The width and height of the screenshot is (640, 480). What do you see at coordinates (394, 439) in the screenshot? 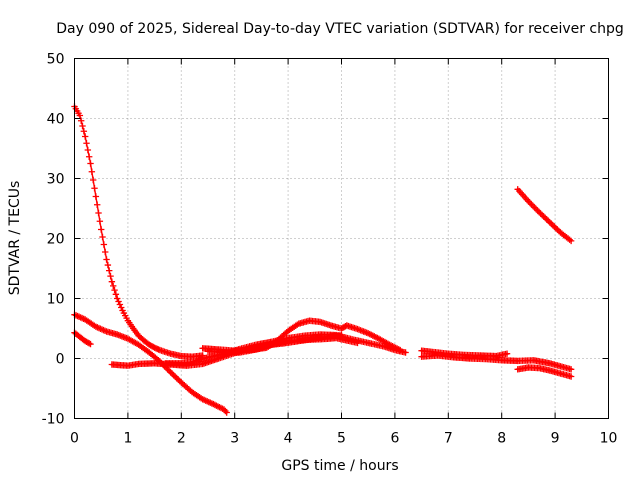
I see `x-tick-label: 6` at bounding box center [394, 439].